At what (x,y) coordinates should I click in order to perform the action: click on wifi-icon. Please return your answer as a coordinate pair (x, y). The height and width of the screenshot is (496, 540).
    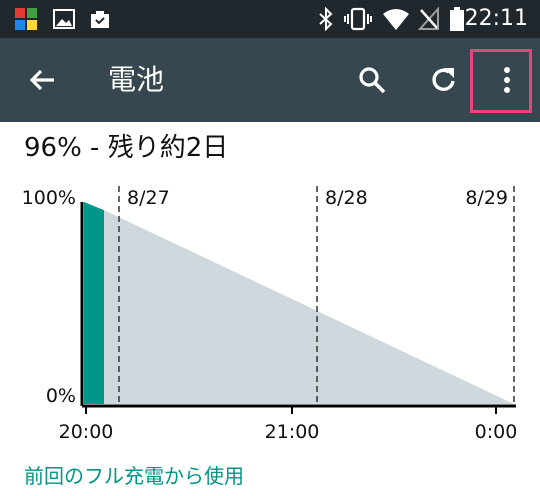
    Looking at the image, I should click on (396, 19).